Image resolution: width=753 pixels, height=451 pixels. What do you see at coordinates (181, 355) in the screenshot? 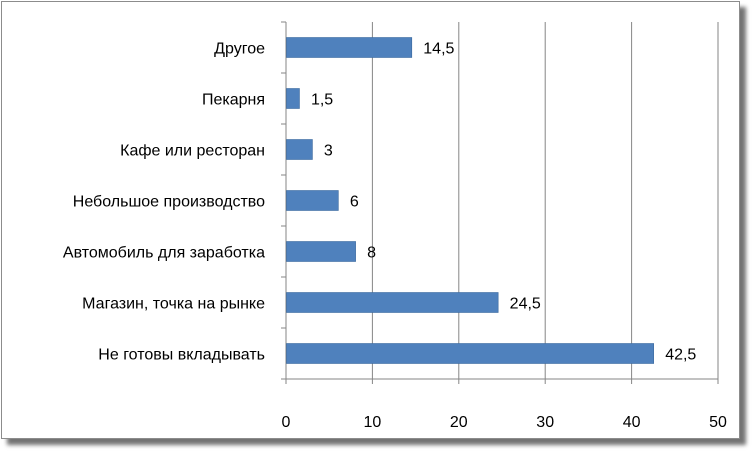
I see `category-label: Не готовы вкладывать` at bounding box center [181, 355].